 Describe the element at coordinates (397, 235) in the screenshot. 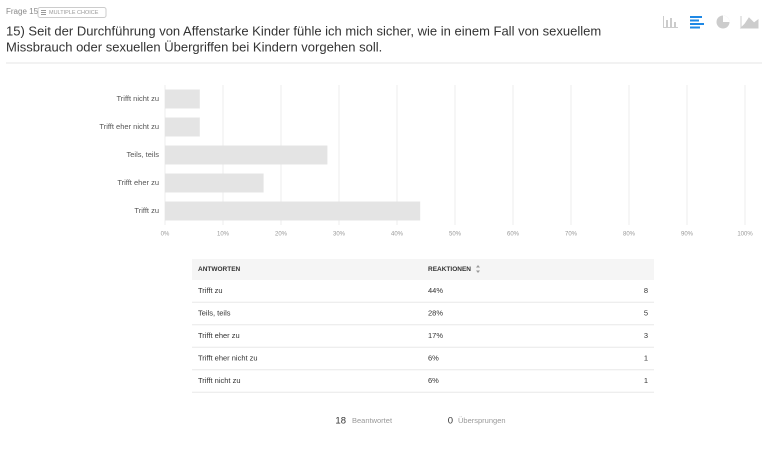

I see `x-tick-label: 40%` at that location.